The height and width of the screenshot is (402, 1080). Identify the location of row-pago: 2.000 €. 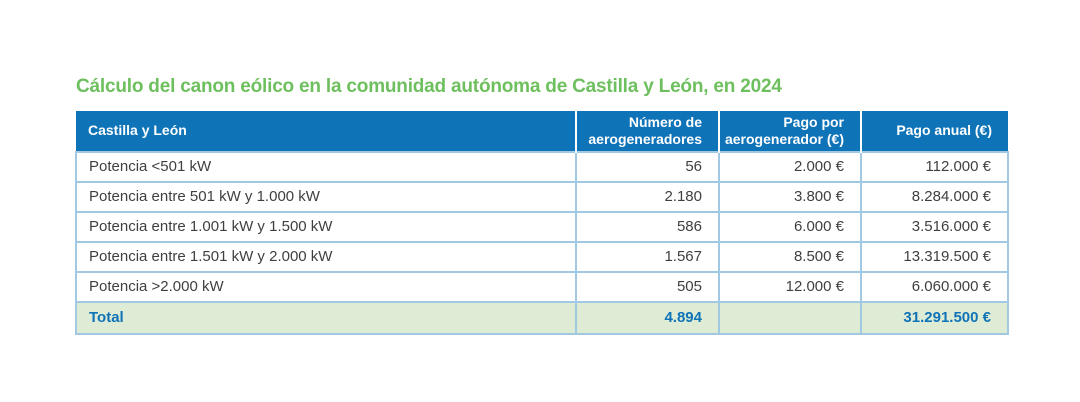
(790, 166).